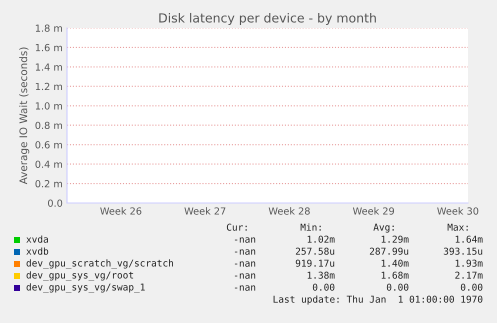 The image size is (497, 323). Describe the element at coordinates (358, 263) in the screenshot. I see `text: -nan 919.17u 1.40m 1.93m` at that location.